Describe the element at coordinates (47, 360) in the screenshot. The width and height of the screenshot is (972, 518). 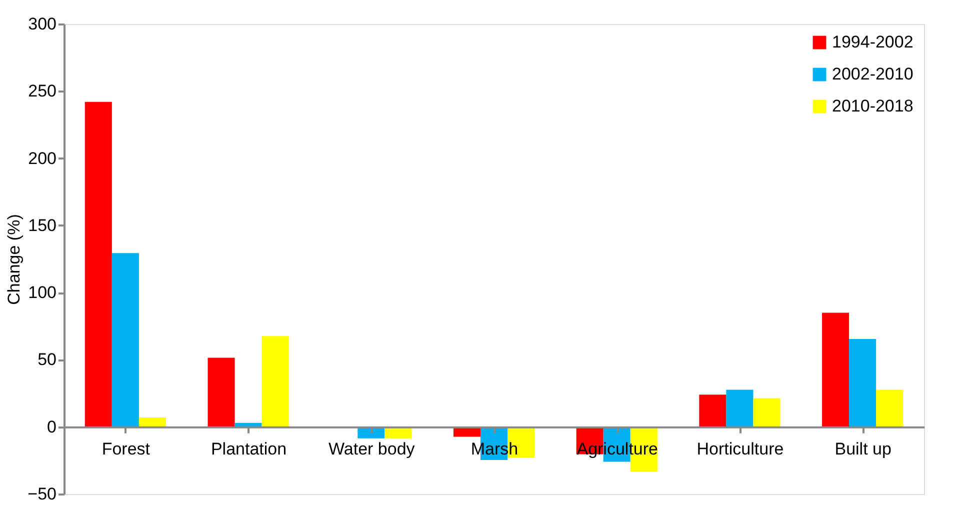
I see `y-tick-label: 50` at that location.